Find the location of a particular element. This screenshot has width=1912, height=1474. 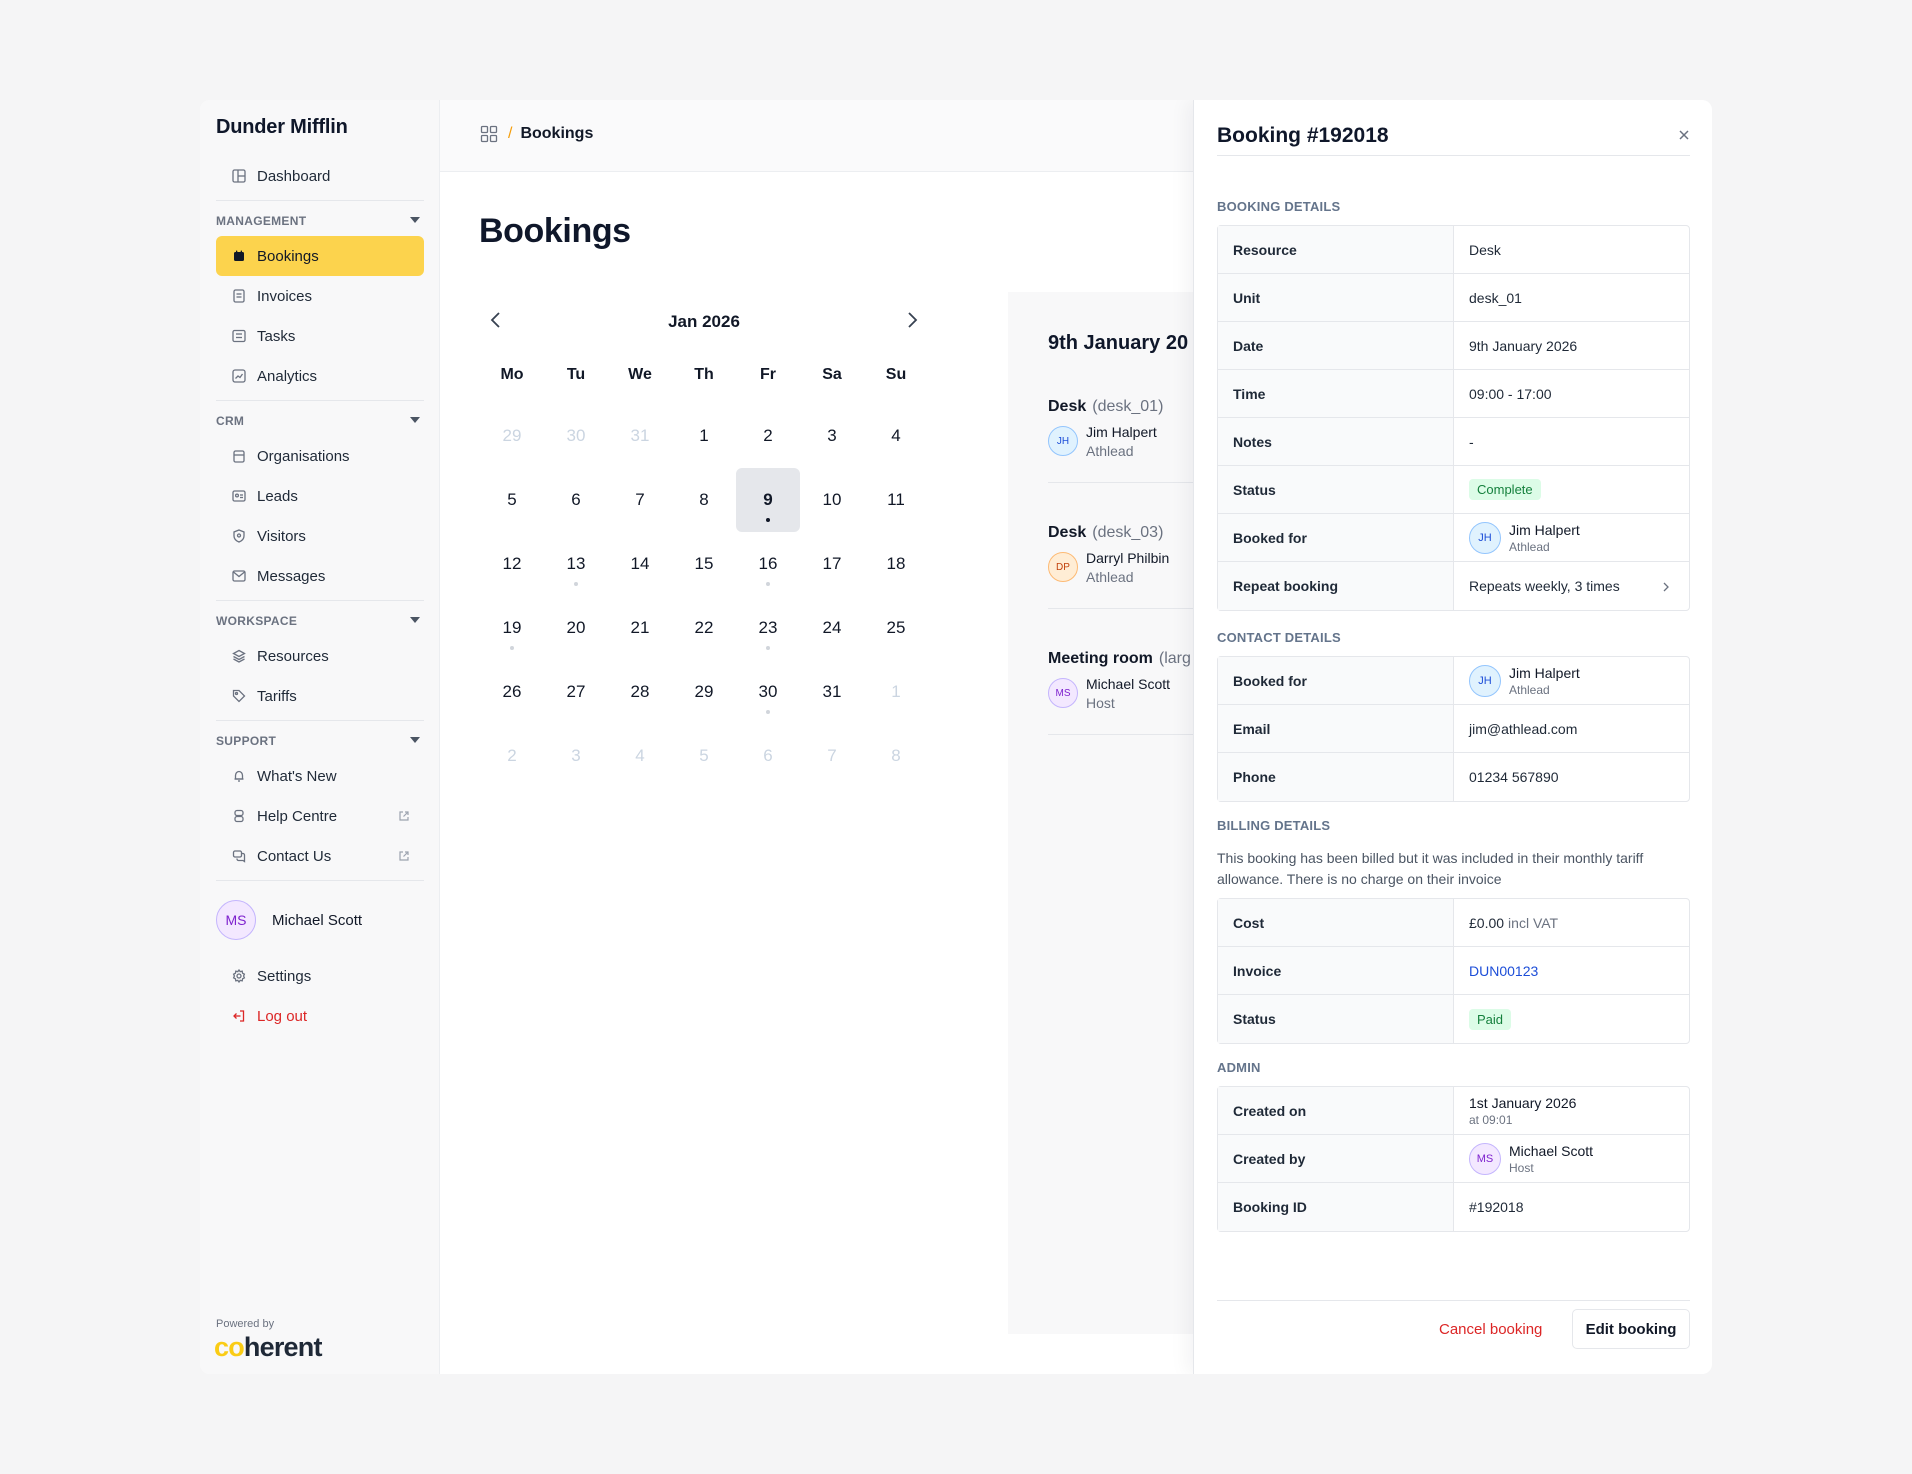

table-row: Status Complete is located at coordinates (1453, 490).